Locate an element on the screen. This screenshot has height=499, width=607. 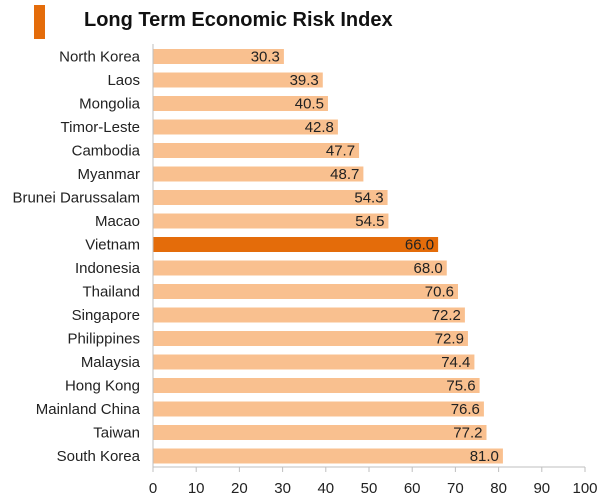
chart-title: Long Term Economic Risk Index is located at coordinates (238, 20).